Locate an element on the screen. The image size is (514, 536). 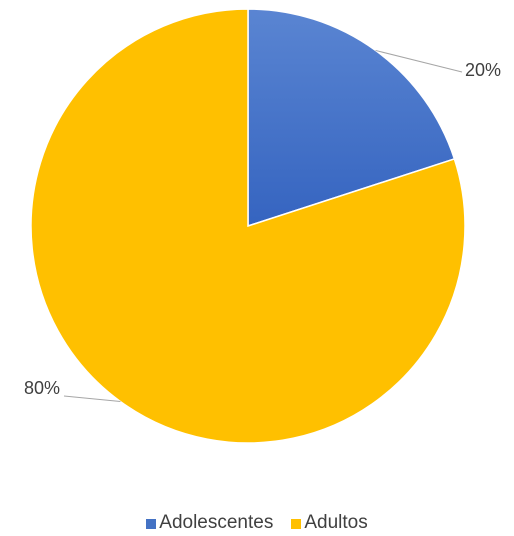
legend-item-adultos: Adultos is located at coordinates (329, 523).